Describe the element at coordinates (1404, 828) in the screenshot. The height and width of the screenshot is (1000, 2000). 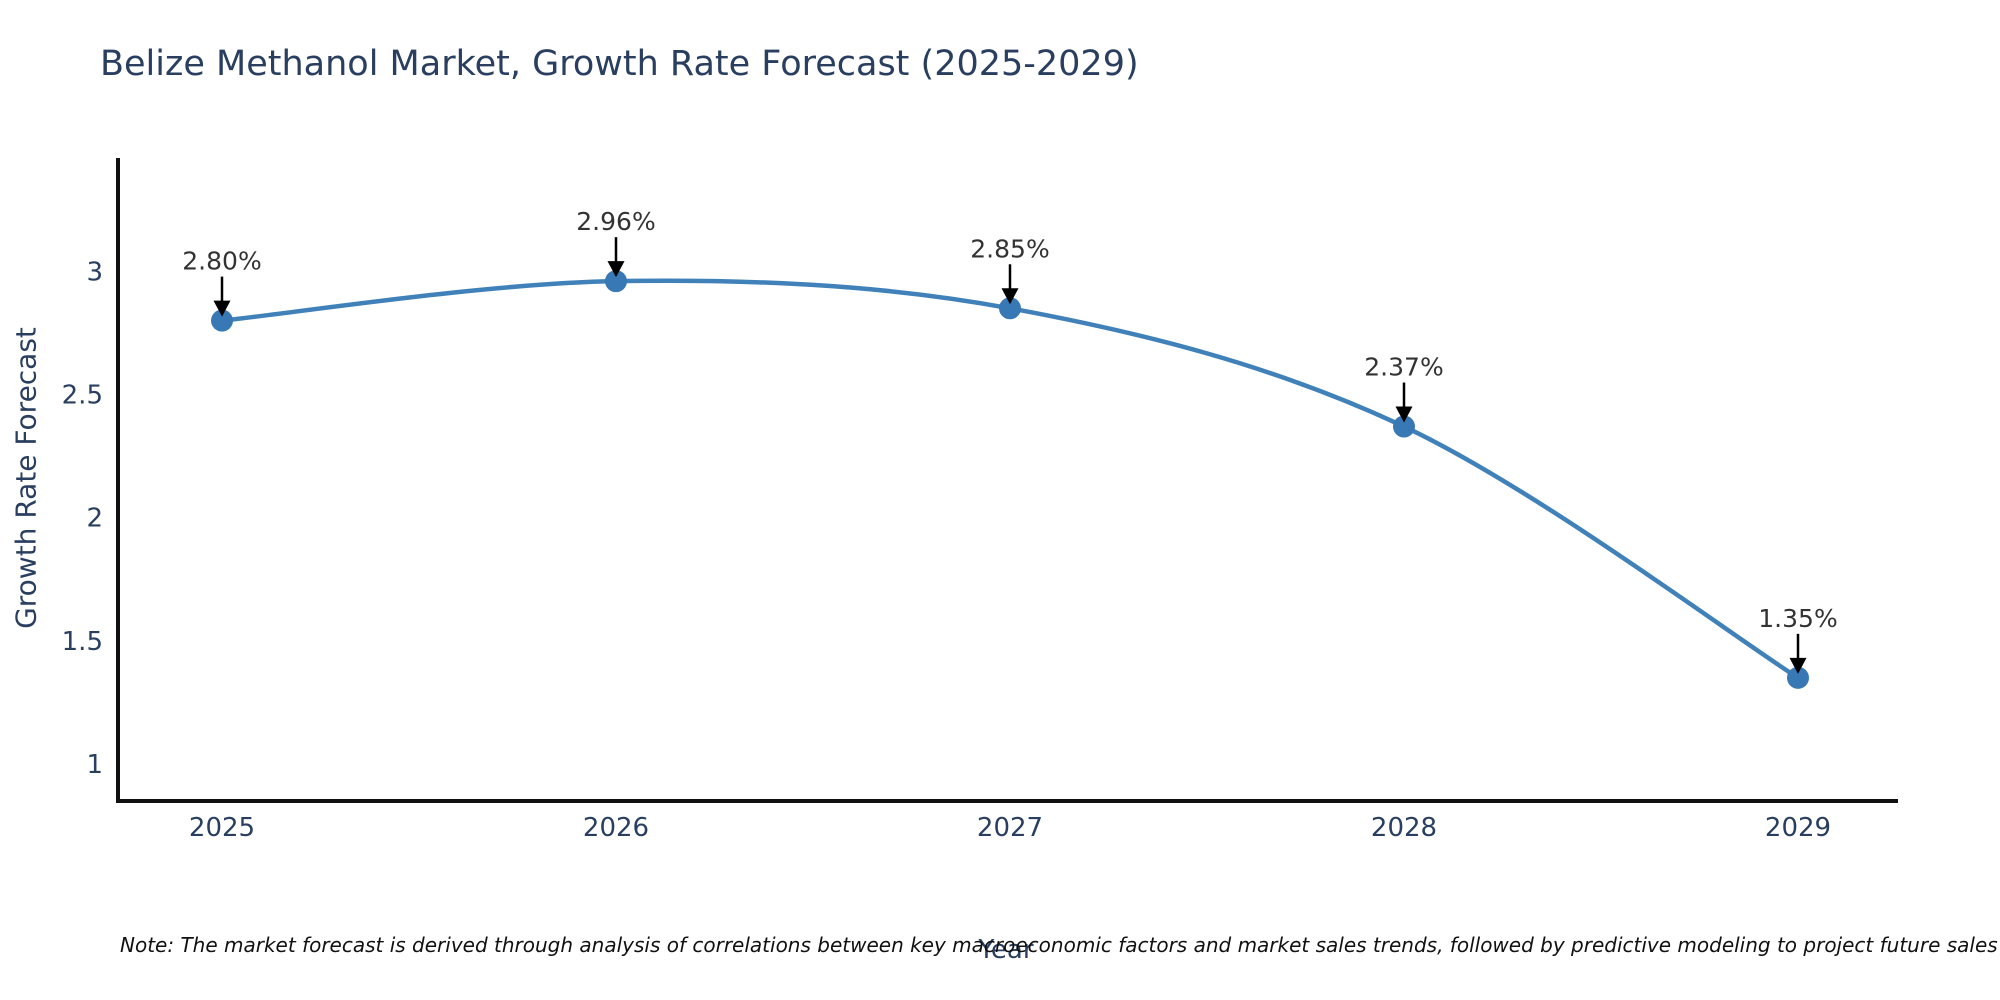
I see `x-tick-label: 2028` at that location.